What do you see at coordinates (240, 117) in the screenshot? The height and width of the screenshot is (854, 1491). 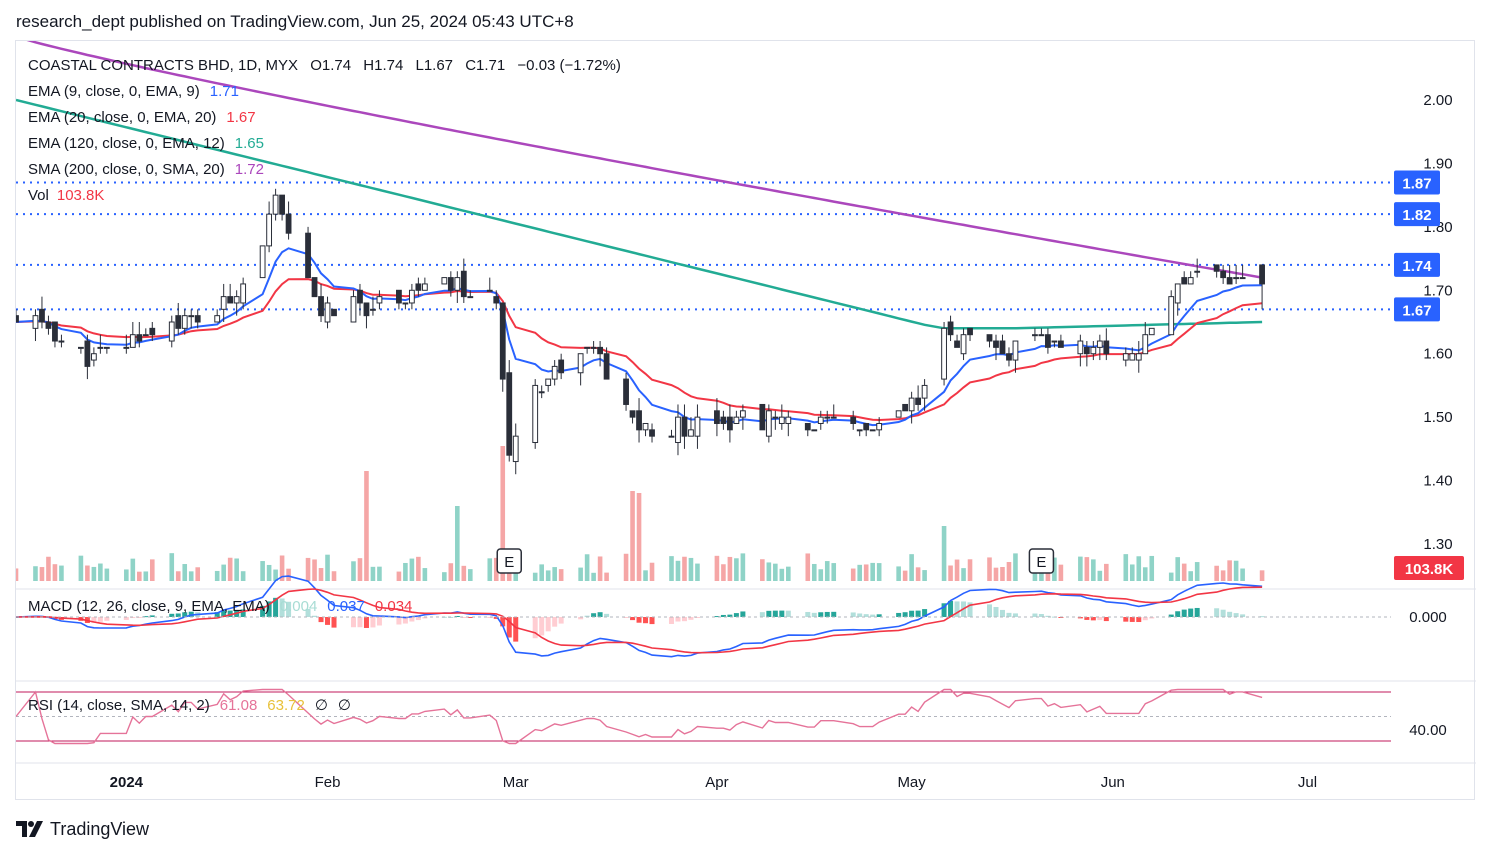 I see `ema20-value: 1.67` at bounding box center [240, 117].